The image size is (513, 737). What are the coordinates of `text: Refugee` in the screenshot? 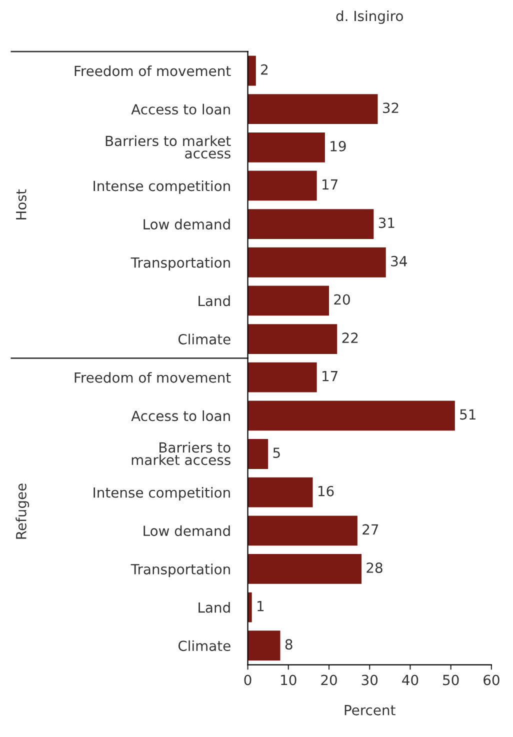 It's located at (23, 511).